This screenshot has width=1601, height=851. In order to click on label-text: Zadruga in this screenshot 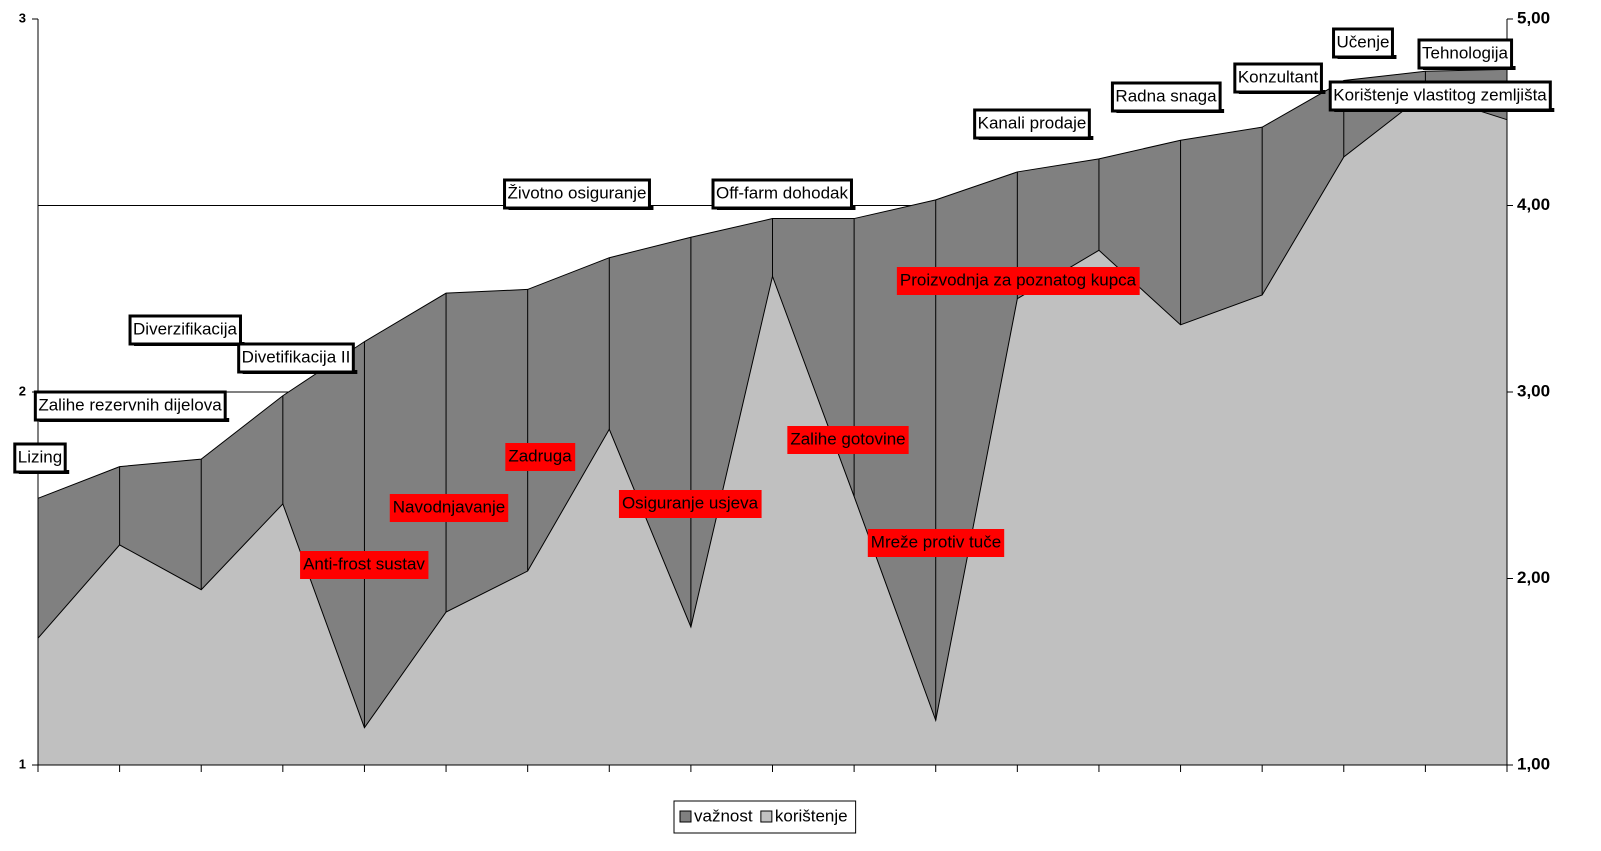, I will do `click(540, 455)`.